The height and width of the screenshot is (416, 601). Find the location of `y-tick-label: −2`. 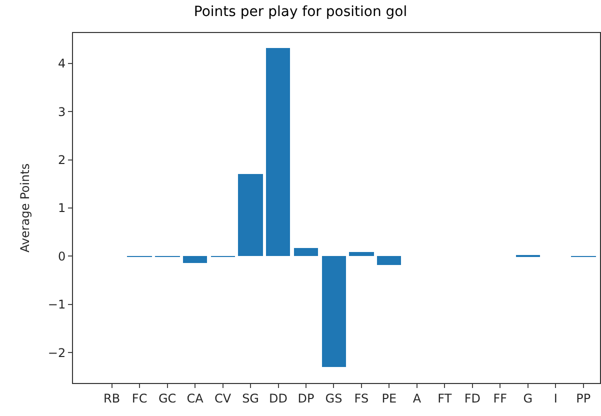

y-tick-label: −2 is located at coordinates (57, 353).